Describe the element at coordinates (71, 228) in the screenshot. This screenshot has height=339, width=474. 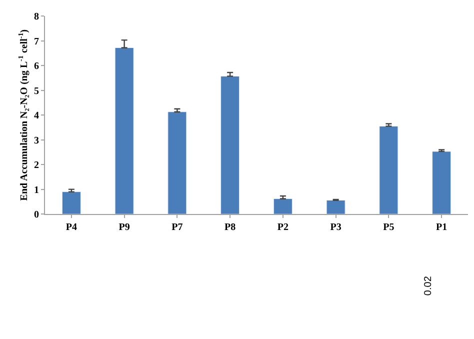
I see `x-tick-label: P4` at that location.